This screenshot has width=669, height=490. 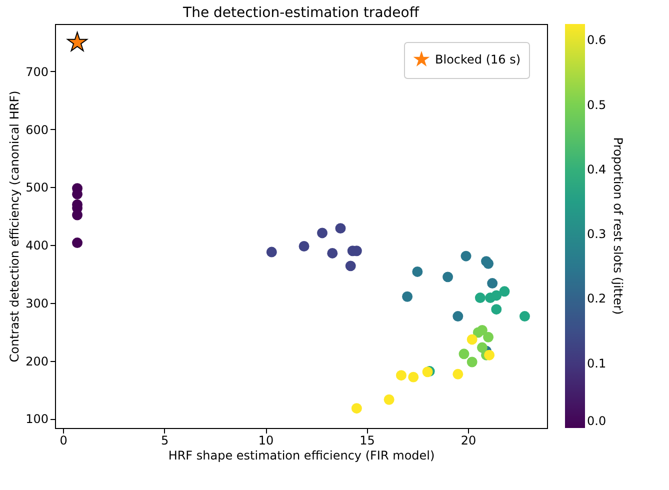 I want to click on x-tick-label: 0, so click(x=64, y=441).